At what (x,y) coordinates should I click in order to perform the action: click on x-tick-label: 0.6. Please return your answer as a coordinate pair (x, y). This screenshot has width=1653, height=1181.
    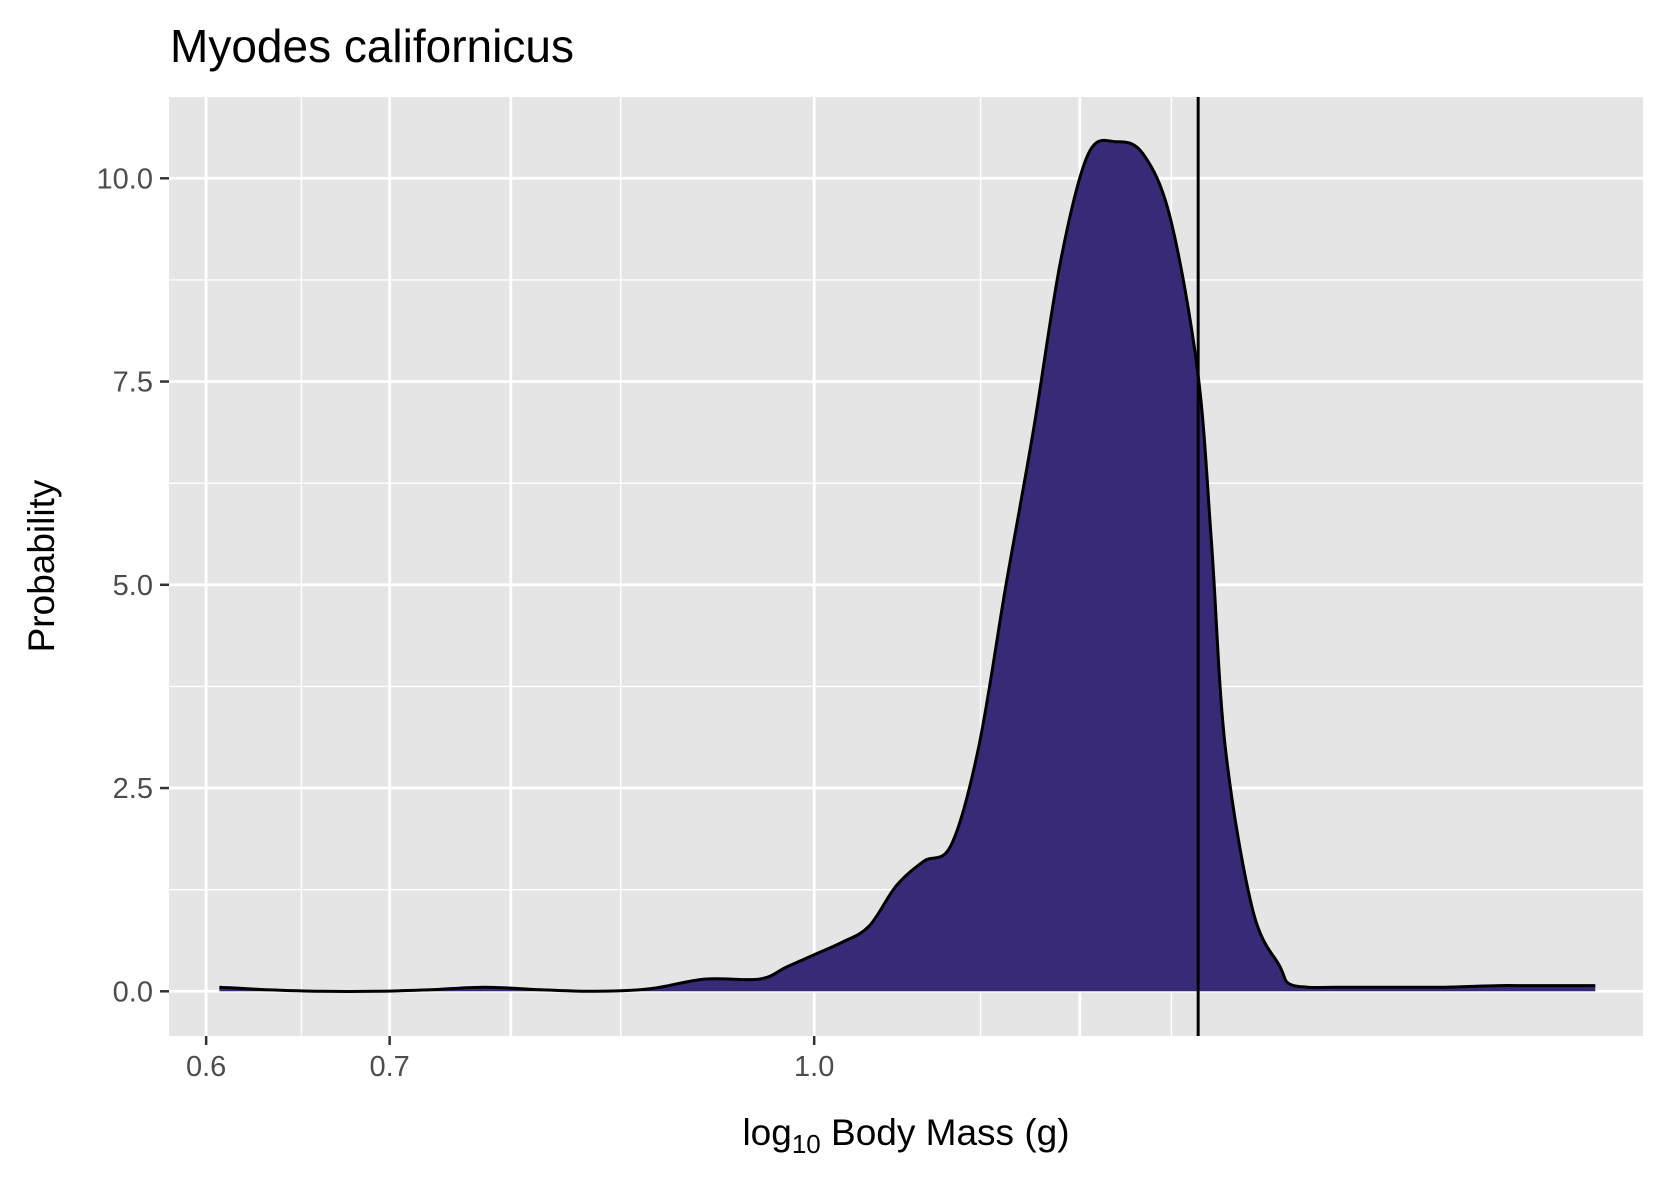
    Looking at the image, I should click on (206, 1067).